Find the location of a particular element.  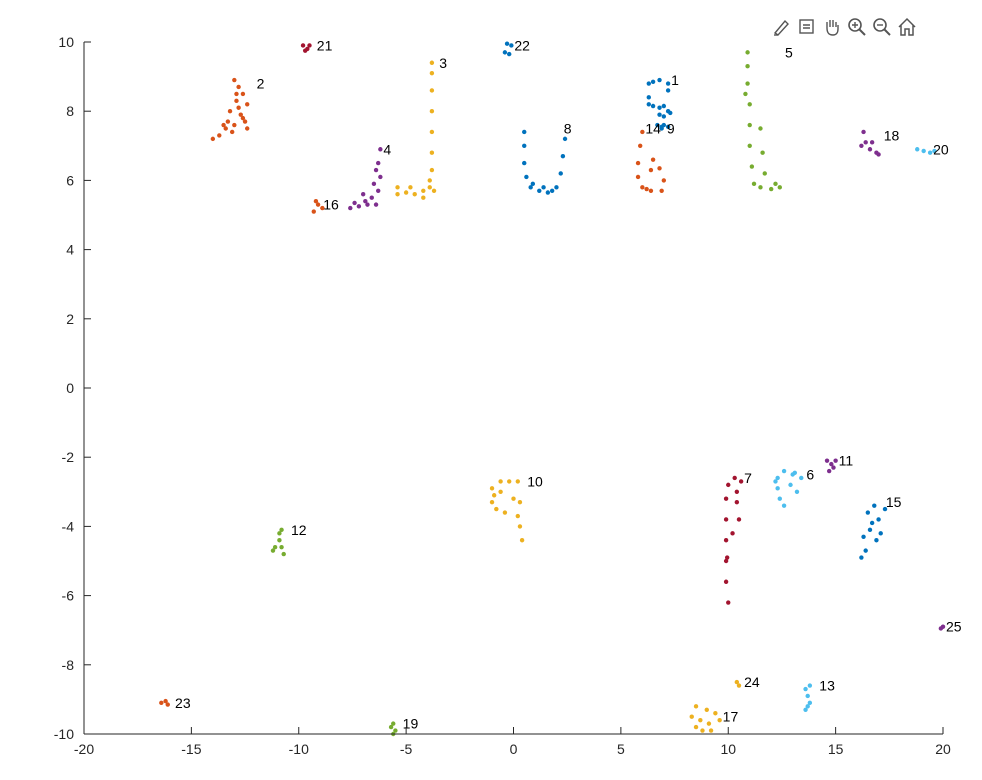

brush-data-icon is located at coordinates (782, 27).